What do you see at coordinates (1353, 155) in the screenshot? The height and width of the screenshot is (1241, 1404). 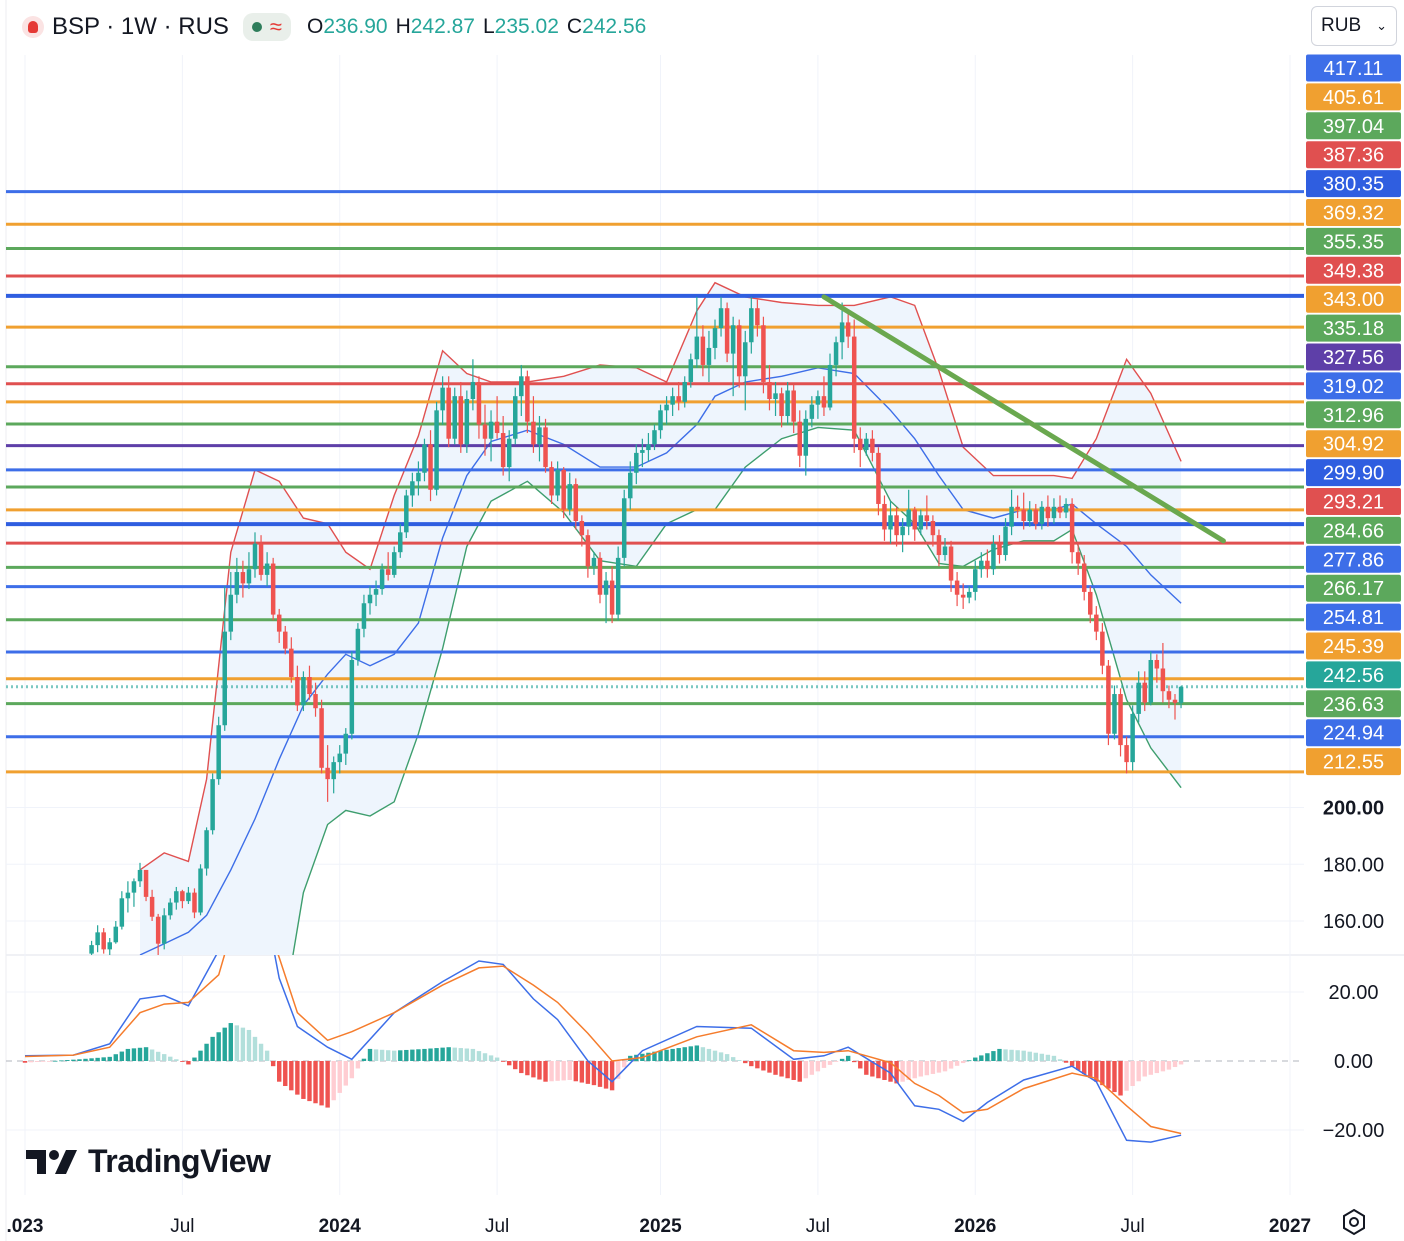 I see `price-level-label: 387.36` at bounding box center [1353, 155].